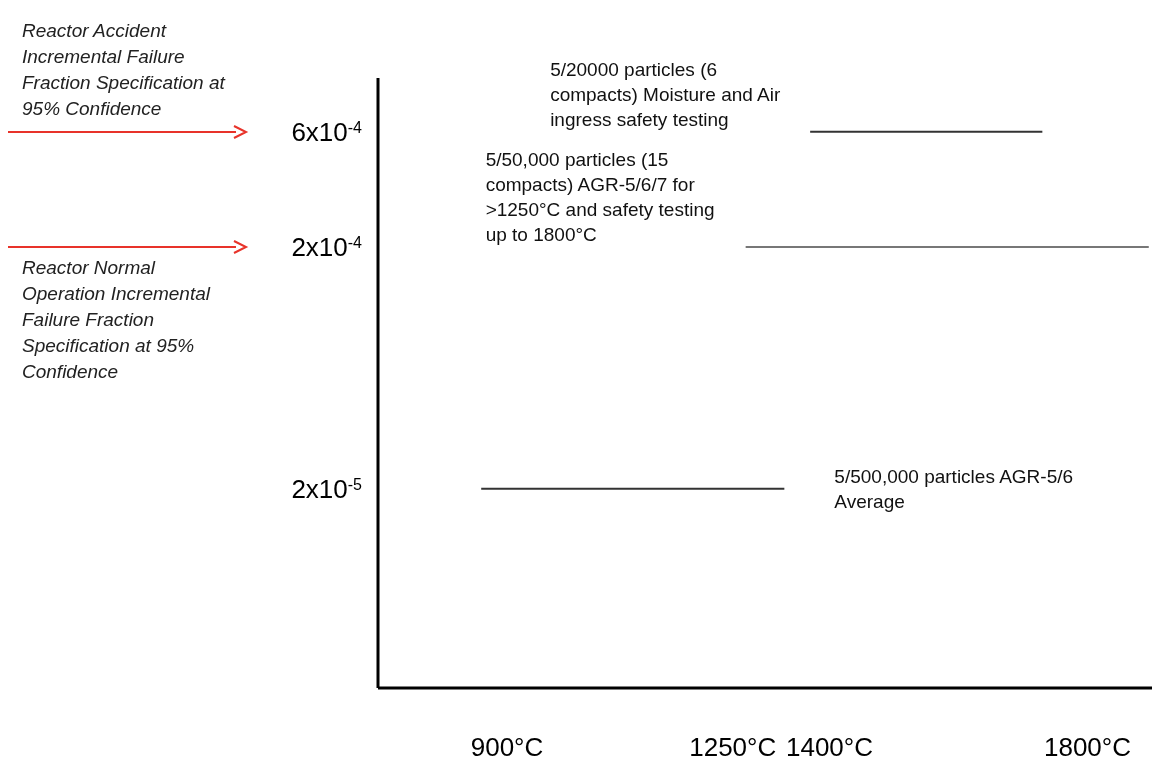 The image size is (1172, 772). I want to click on x-tick-label: 1800°C, so click(1087, 747).